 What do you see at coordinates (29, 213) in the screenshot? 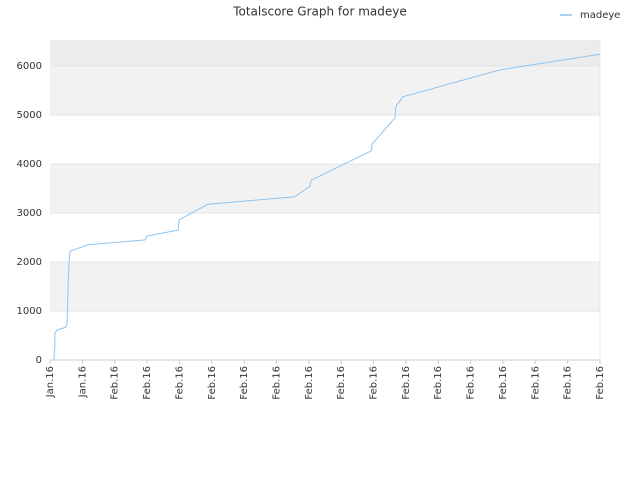
I see `y-tick-label: 3000` at bounding box center [29, 213].